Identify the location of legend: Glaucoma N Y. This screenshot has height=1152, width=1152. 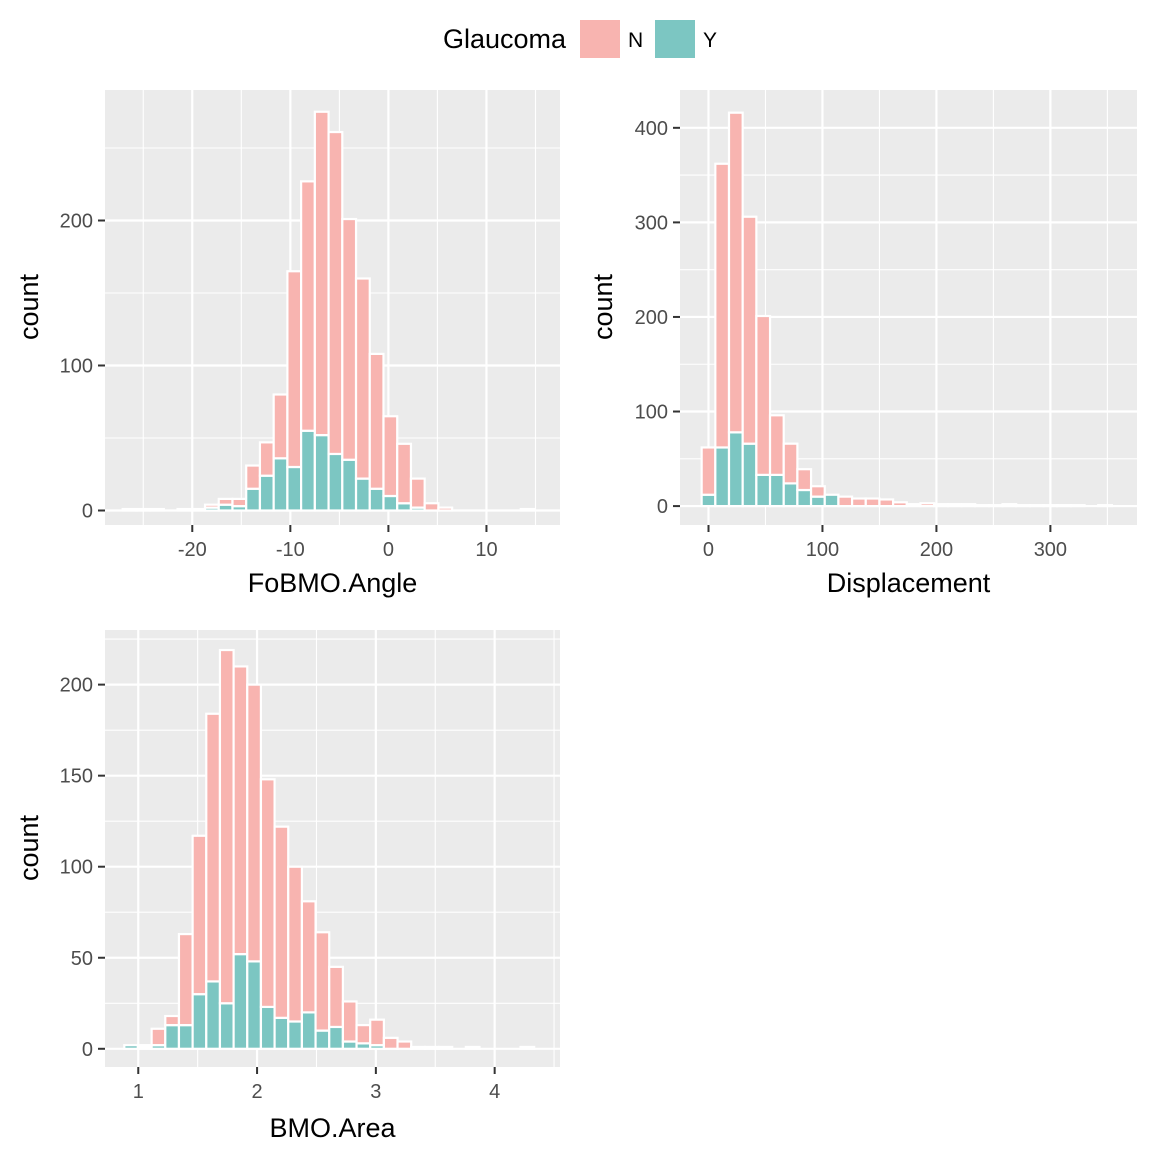
(580, 39).